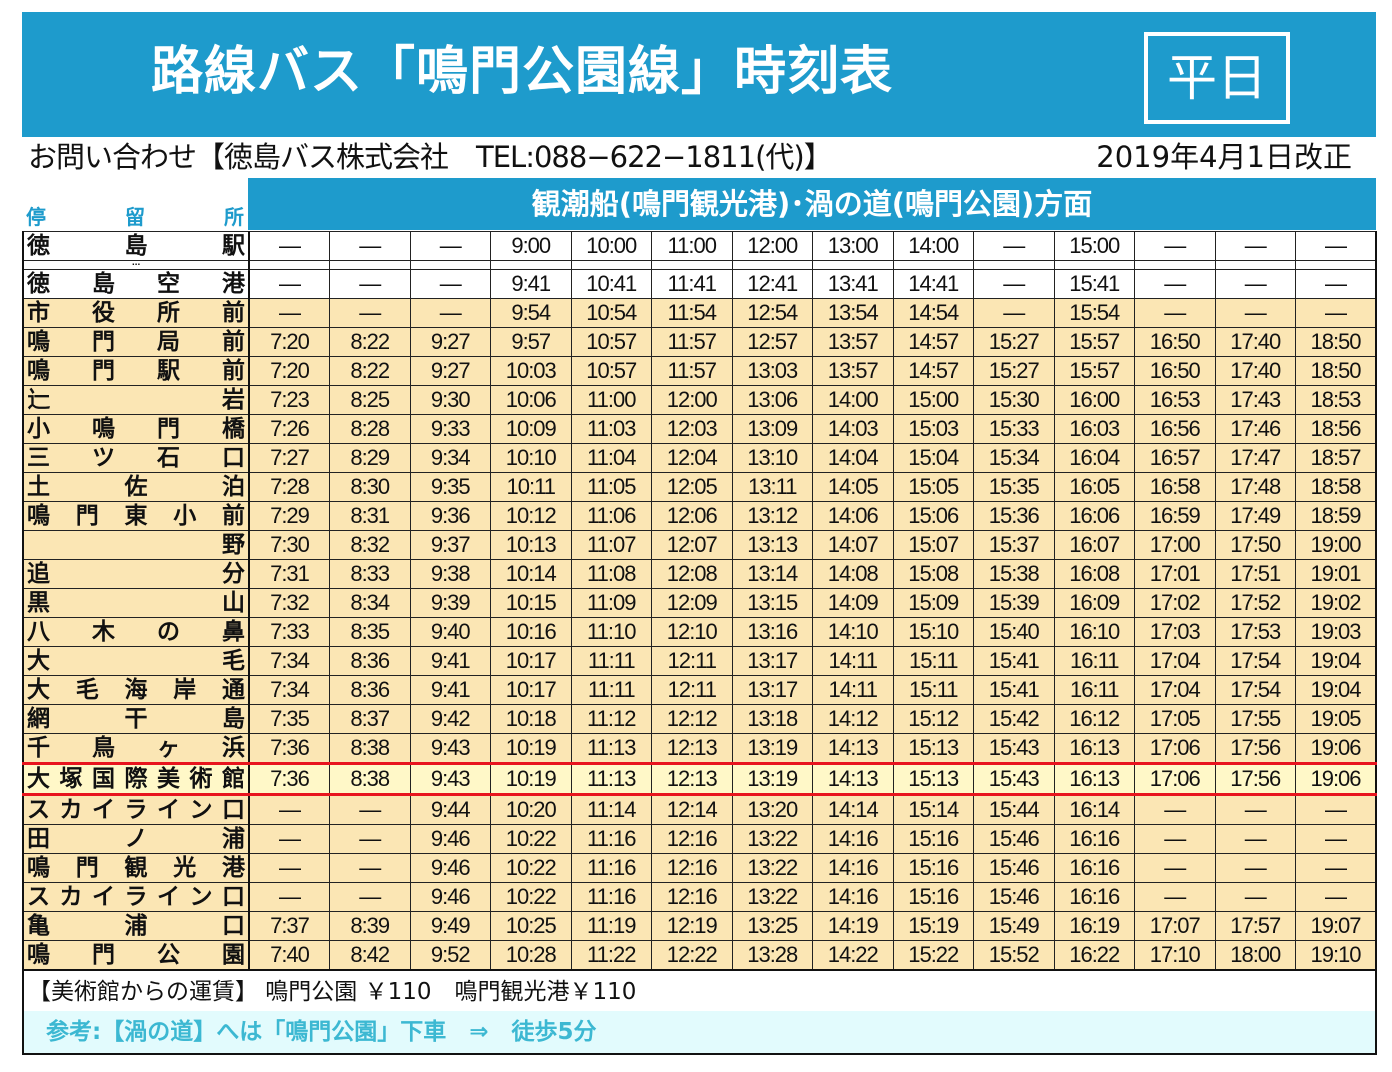 The height and width of the screenshot is (1072, 1392). What do you see at coordinates (853, 748) in the screenshot?
I see `departure-time: 14:13` at bounding box center [853, 748].